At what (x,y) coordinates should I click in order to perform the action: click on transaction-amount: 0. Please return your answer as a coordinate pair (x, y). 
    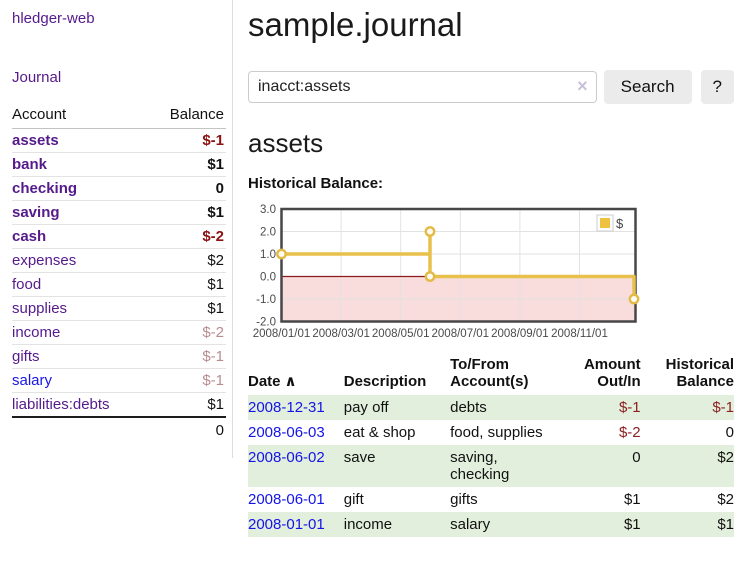
    Looking at the image, I should click on (636, 457).